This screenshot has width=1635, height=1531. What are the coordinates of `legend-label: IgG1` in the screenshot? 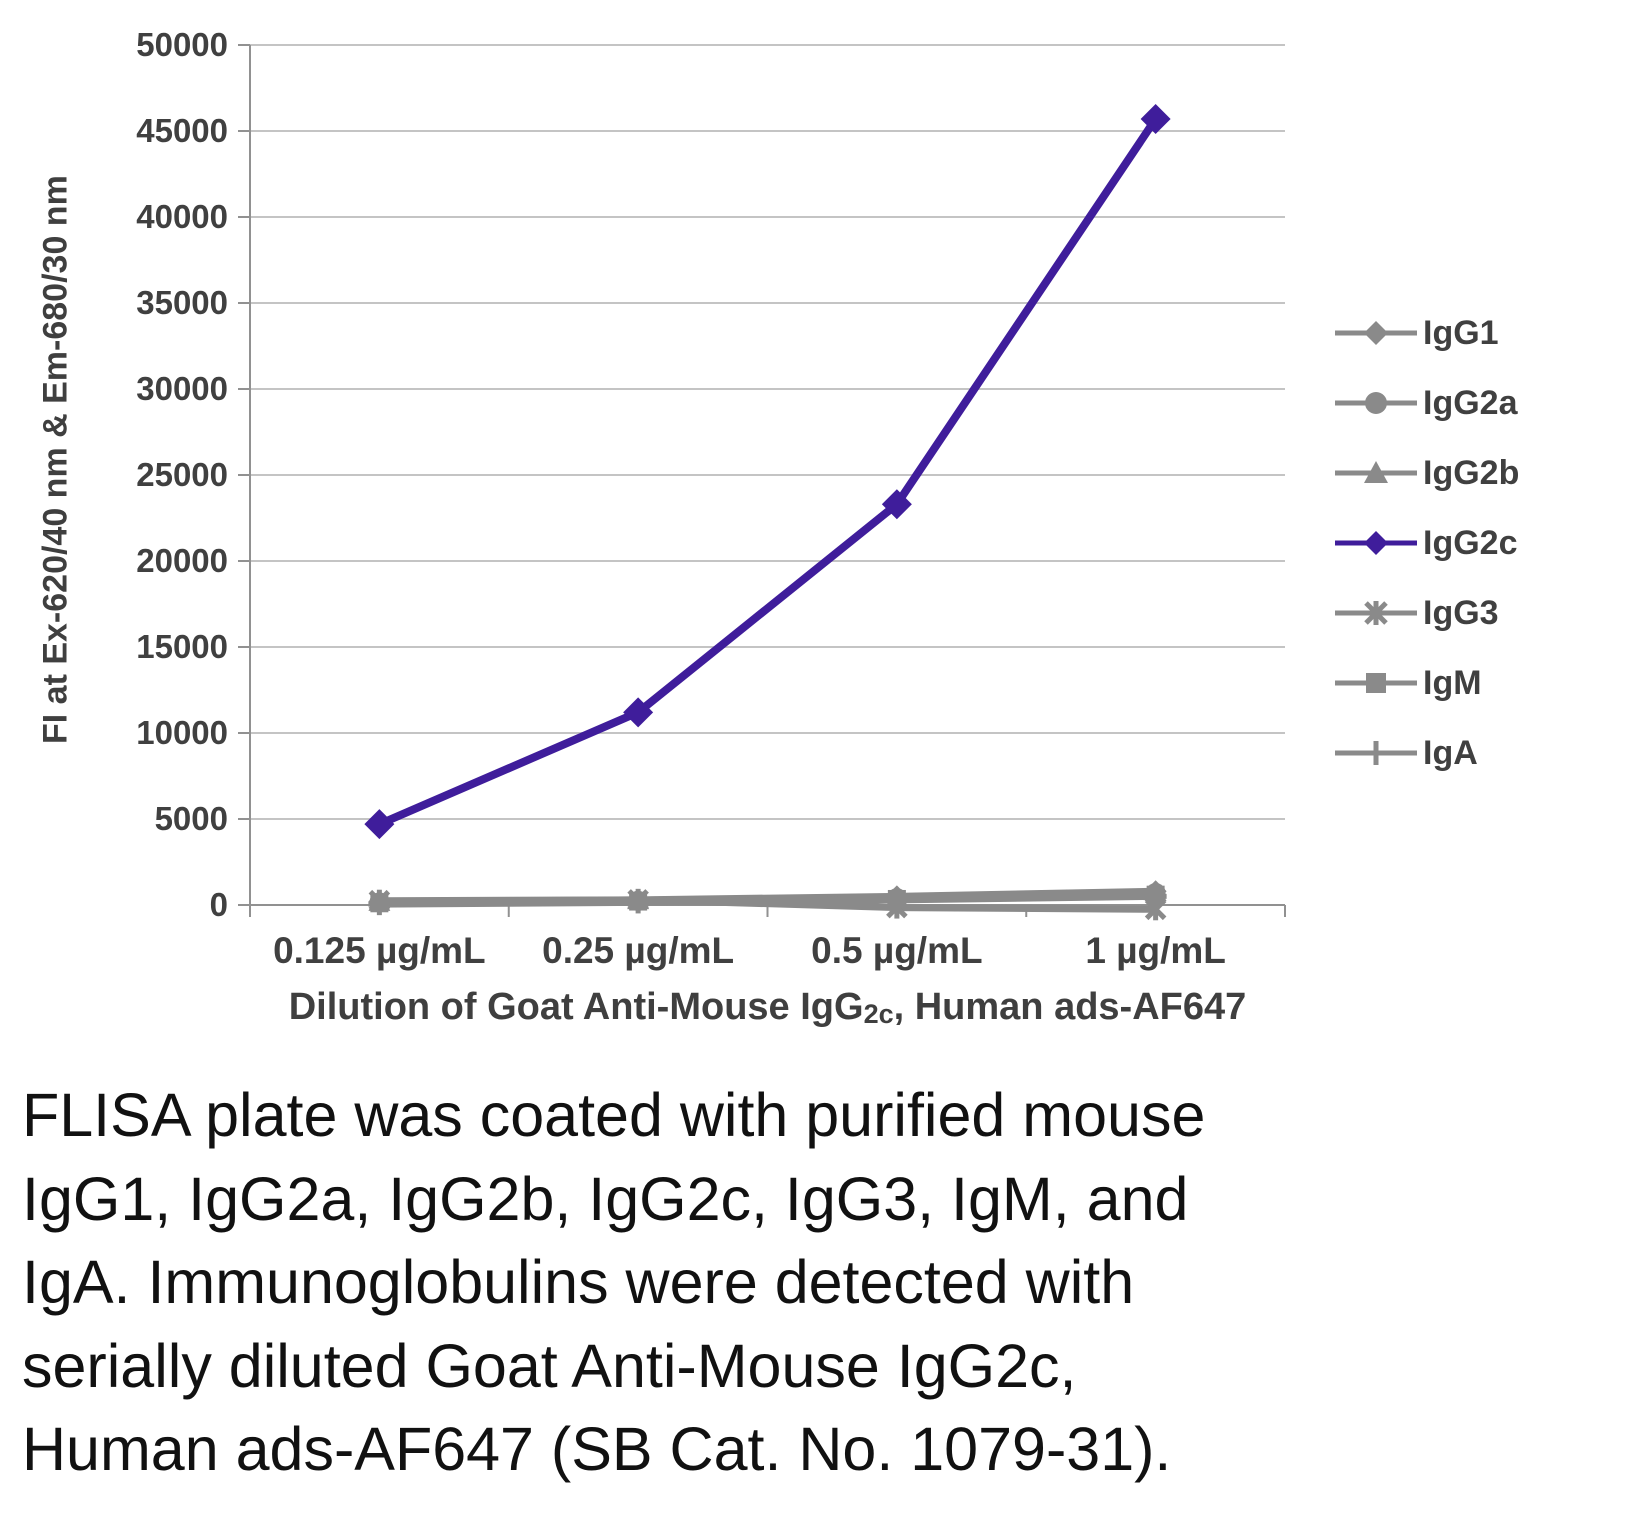 It's located at (1461, 333).